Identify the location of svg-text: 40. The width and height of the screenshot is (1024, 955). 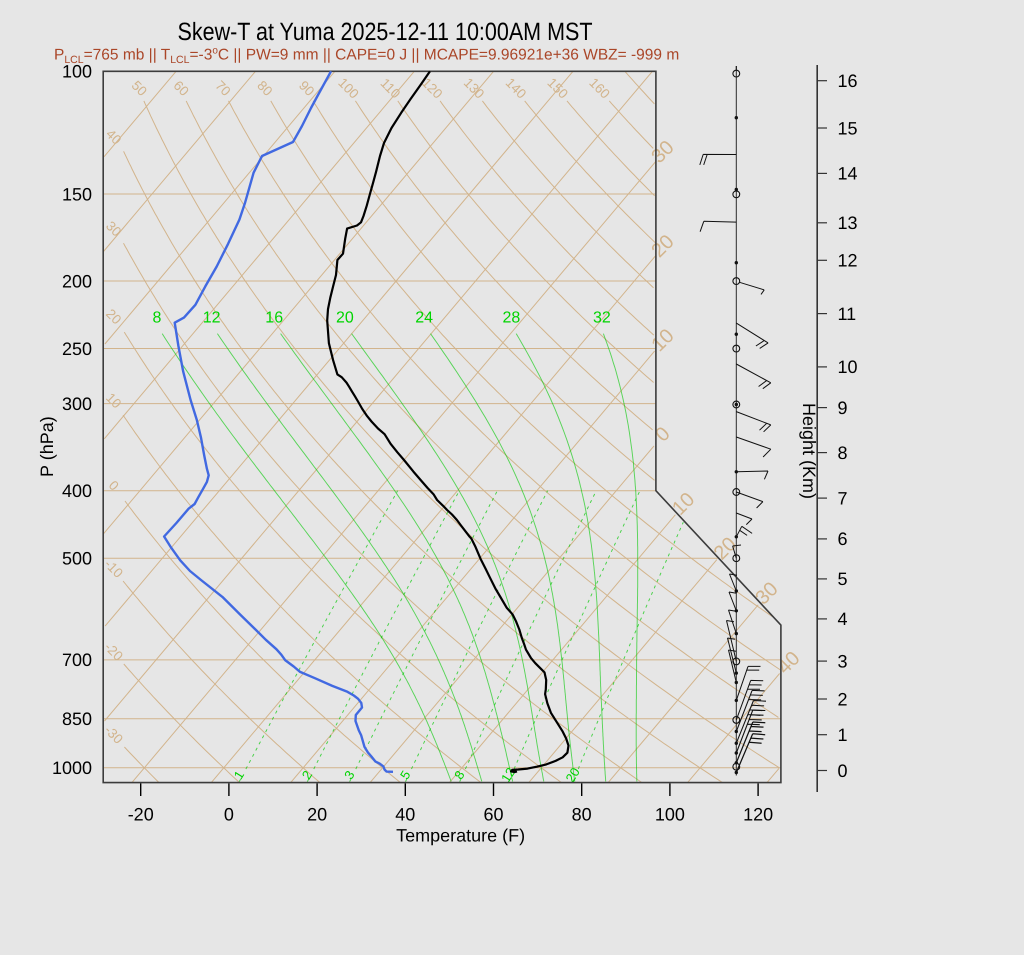
(405, 815).